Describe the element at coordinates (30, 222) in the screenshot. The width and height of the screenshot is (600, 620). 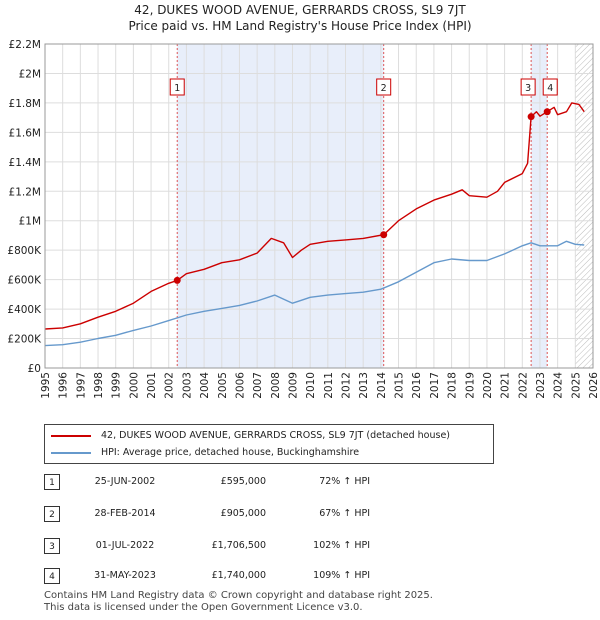
I see `y-tick-label: £1M` at that location.